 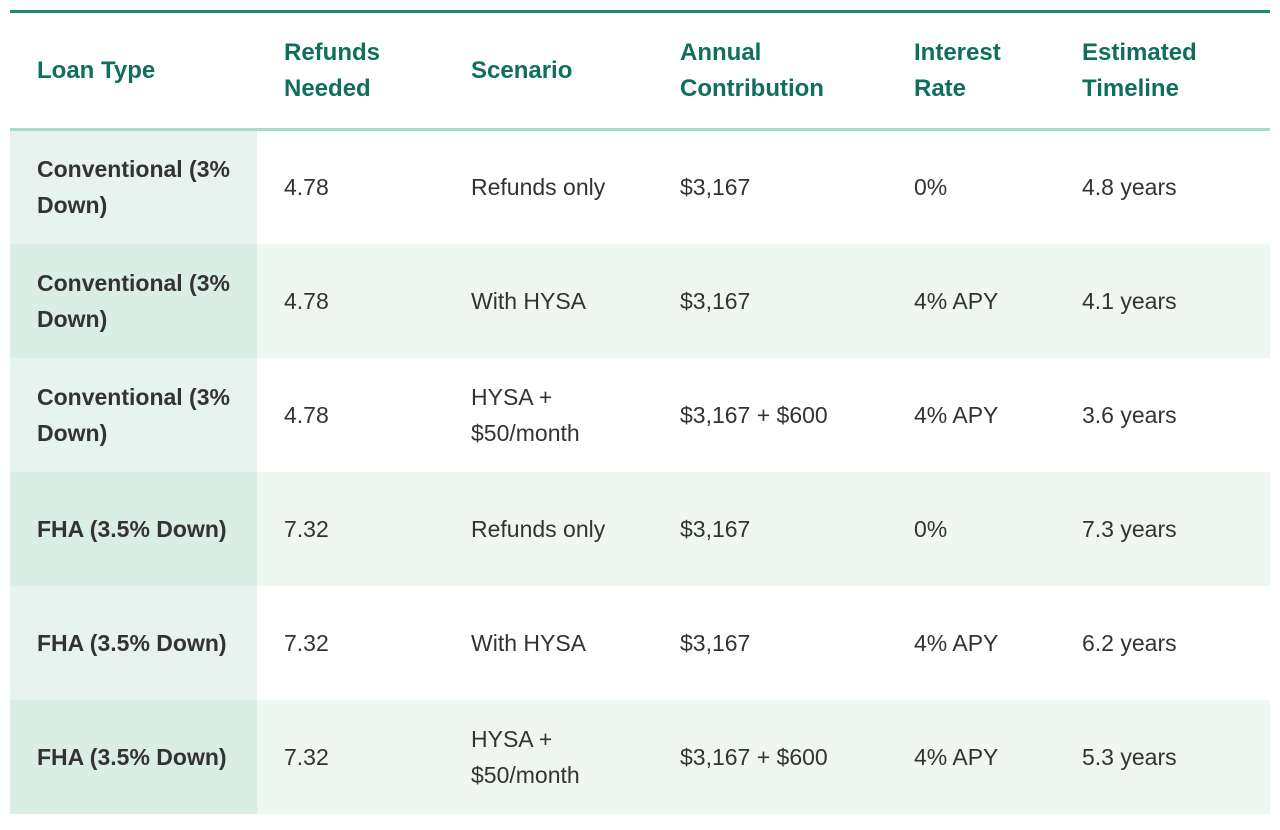 What do you see at coordinates (1162, 528) in the screenshot?
I see `table-cell: 7.3 years` at bounding box center [1162, 528].